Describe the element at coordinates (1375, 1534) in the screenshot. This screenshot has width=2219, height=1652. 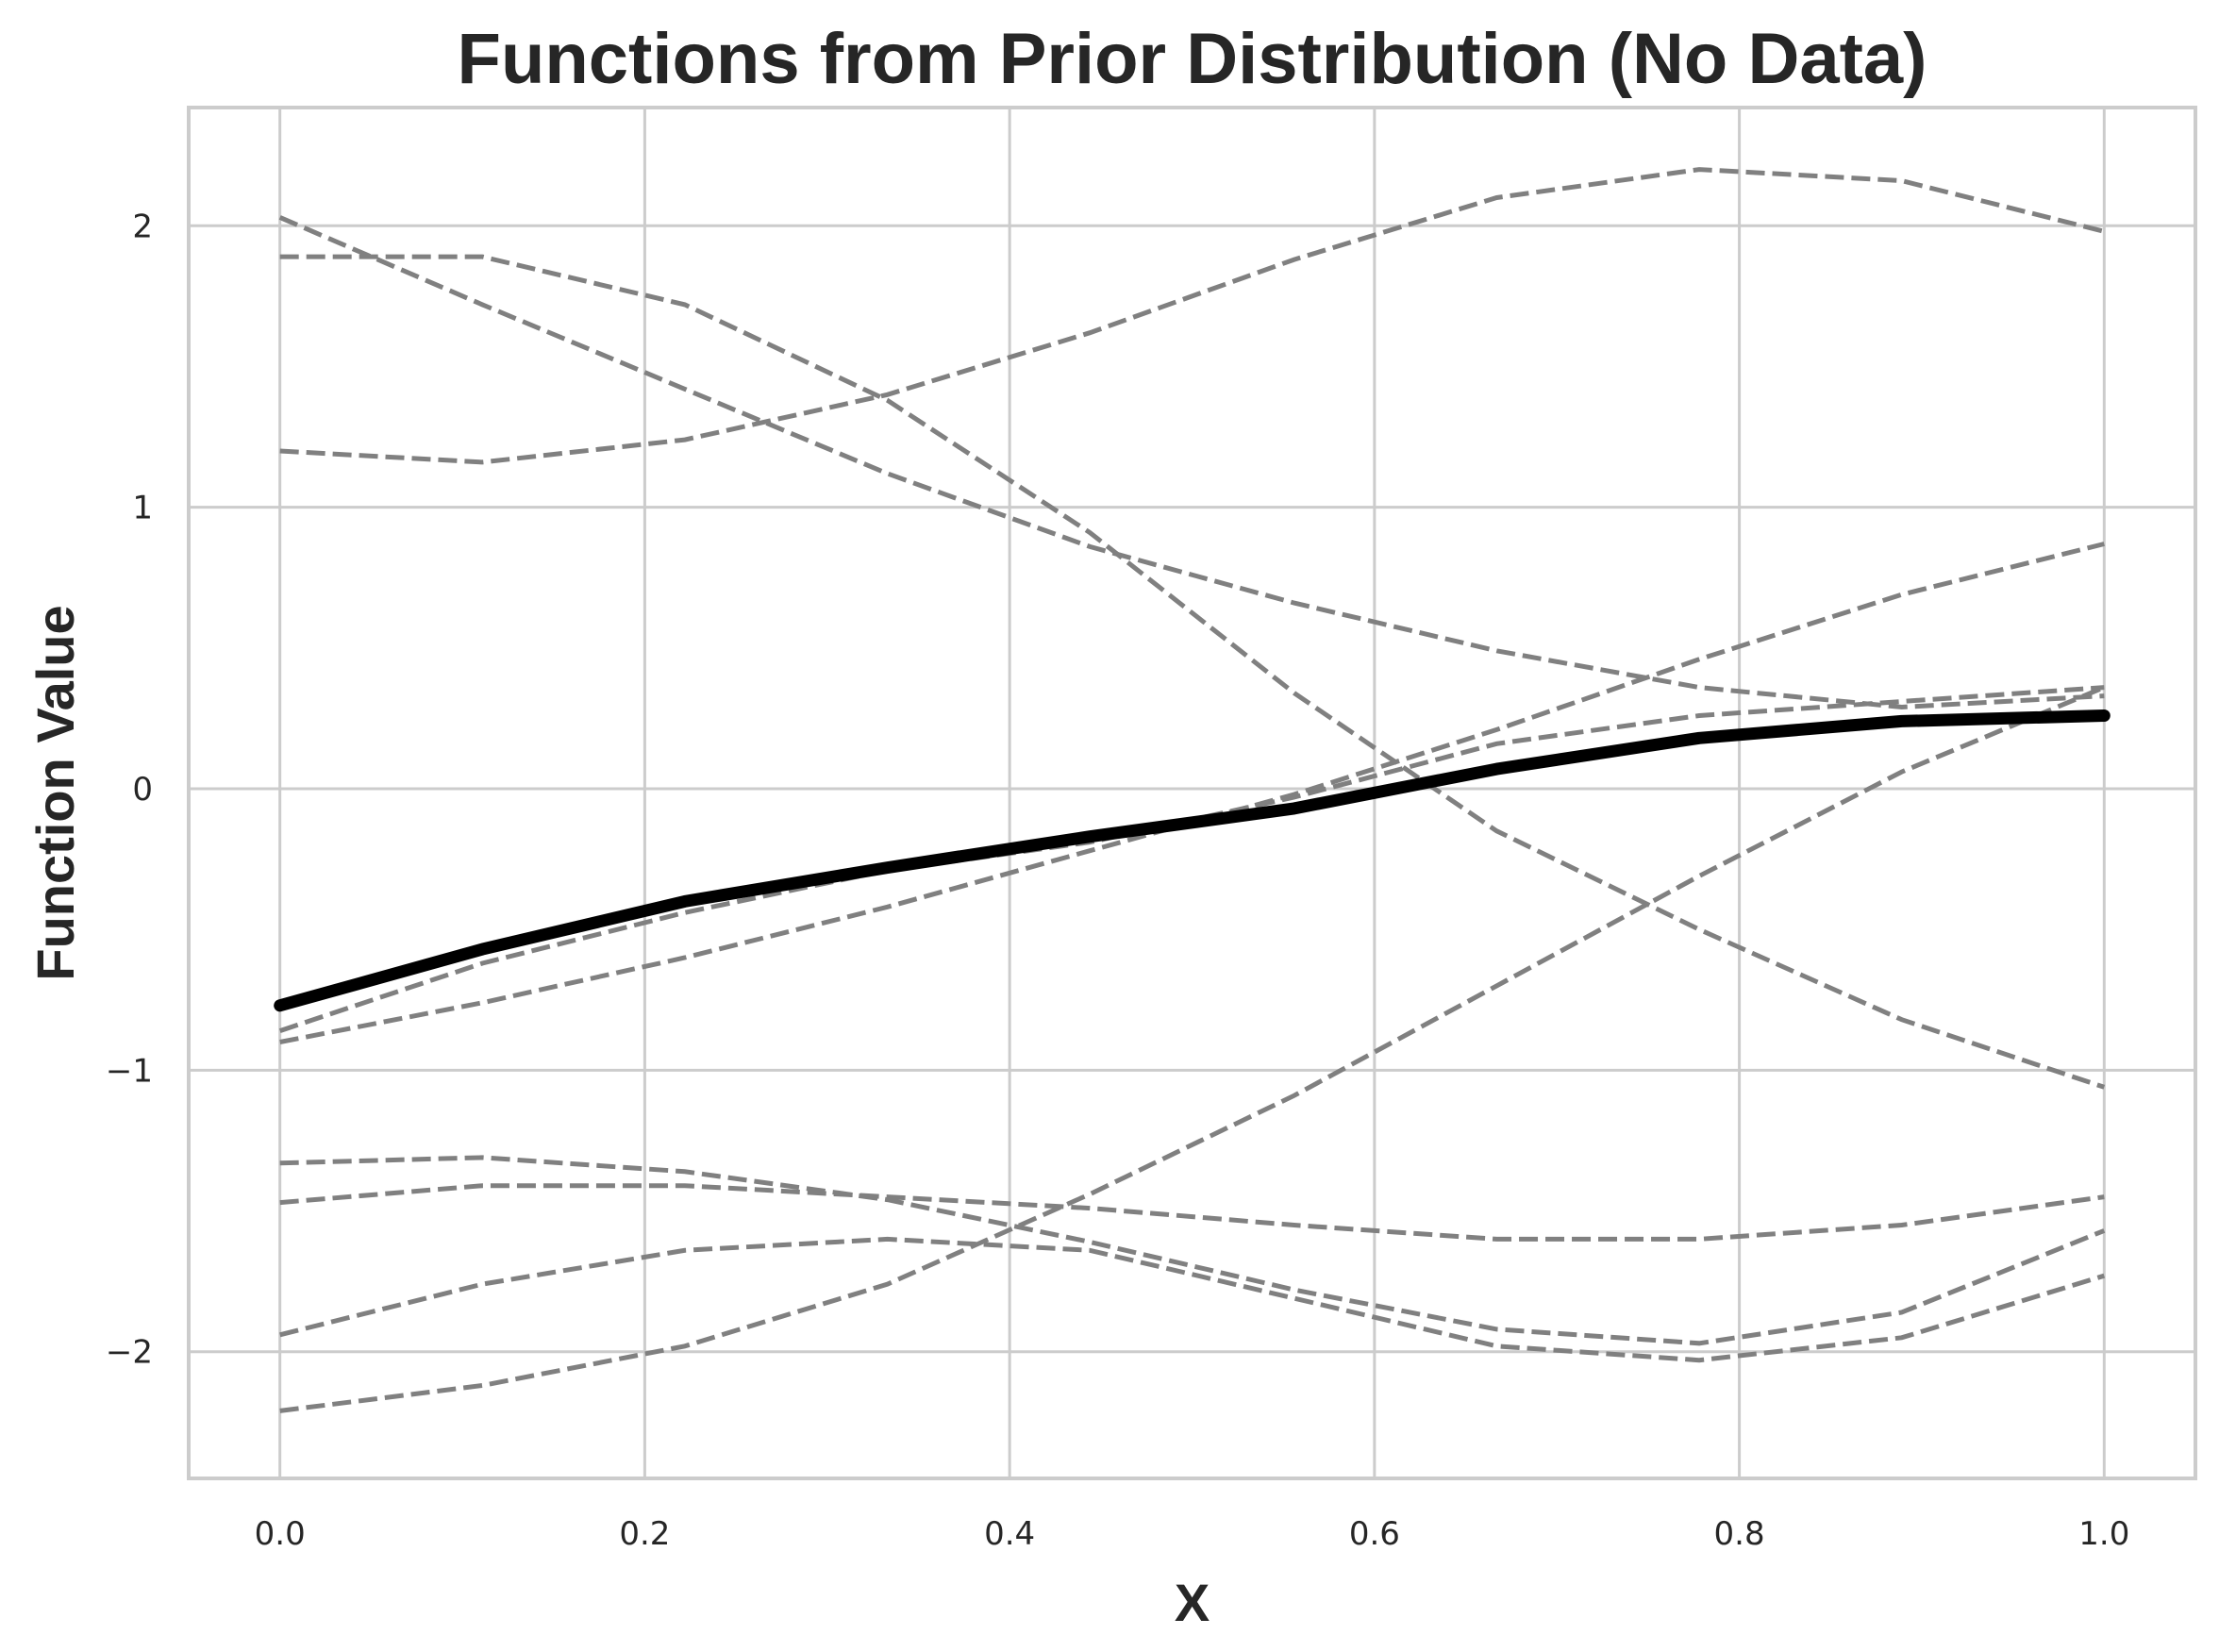
I see `x-tick-label: 0.6` at that location.